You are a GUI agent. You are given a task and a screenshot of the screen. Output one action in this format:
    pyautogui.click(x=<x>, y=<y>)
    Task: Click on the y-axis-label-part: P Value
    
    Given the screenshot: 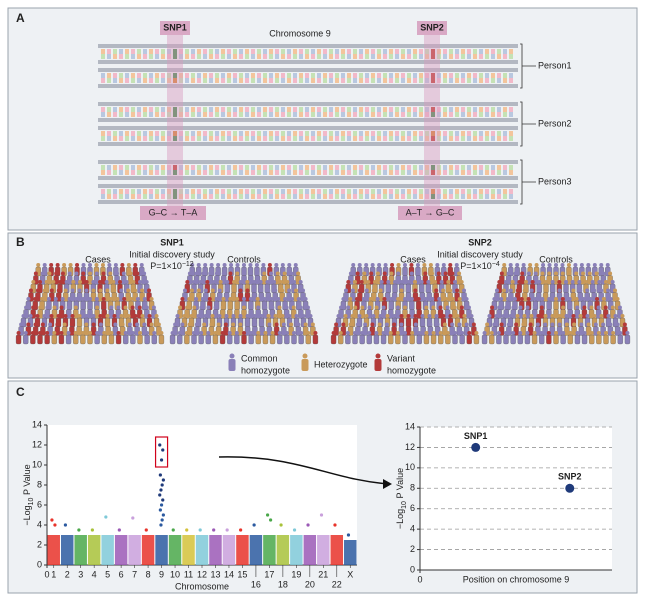 What is the action you would take?
    pyautogui.click(x=400, y=484)
    